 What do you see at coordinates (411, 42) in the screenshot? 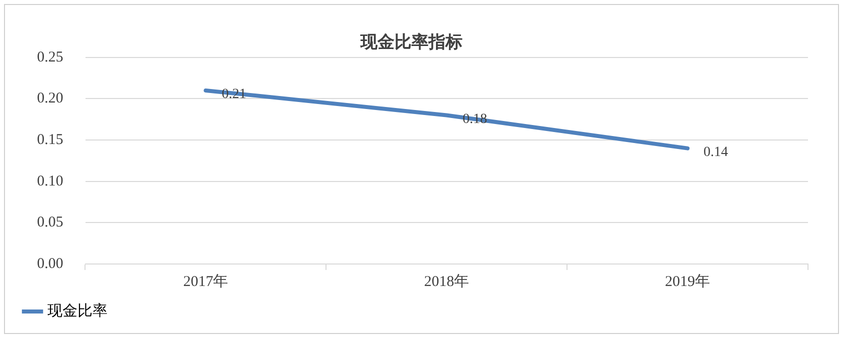
I see `chart-title: 现金比率指标` at bounding box center [411, 42].